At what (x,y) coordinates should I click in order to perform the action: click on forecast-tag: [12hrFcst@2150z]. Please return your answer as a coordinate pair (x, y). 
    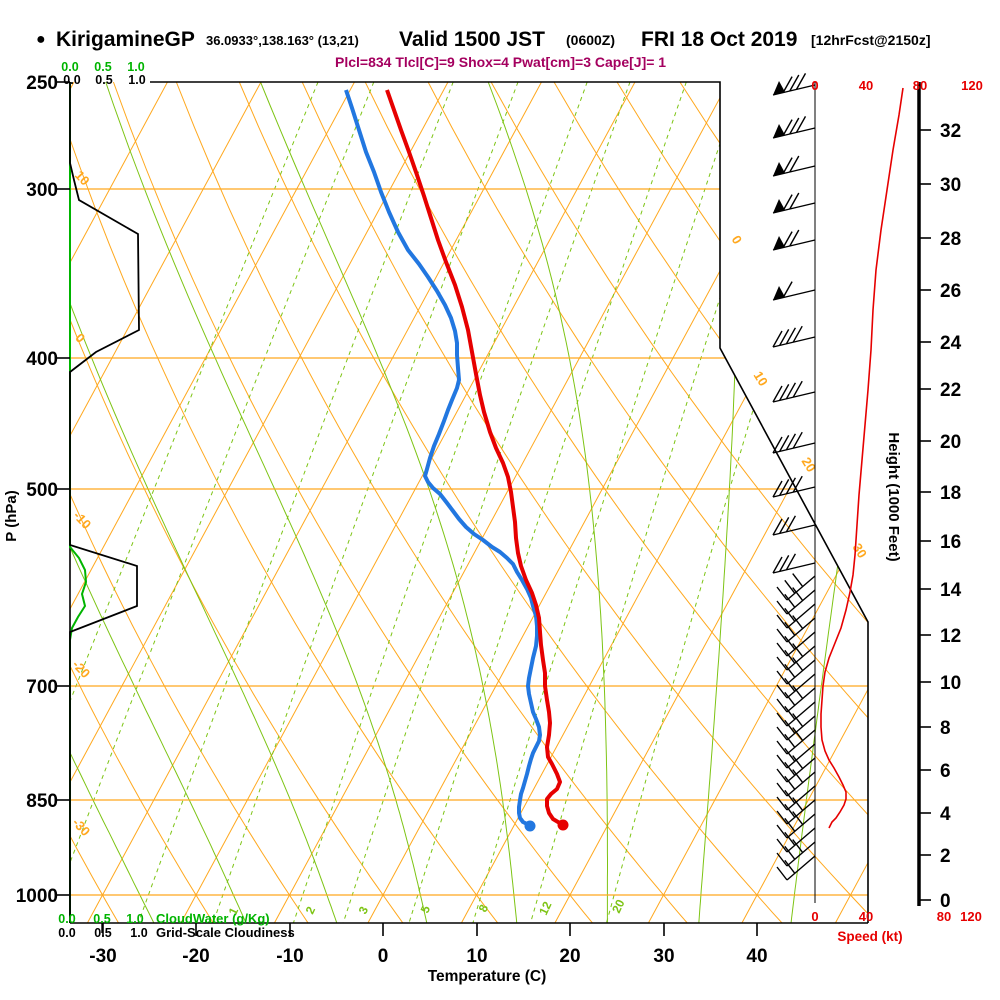
    Looking at the image, I should click on (871, 40).